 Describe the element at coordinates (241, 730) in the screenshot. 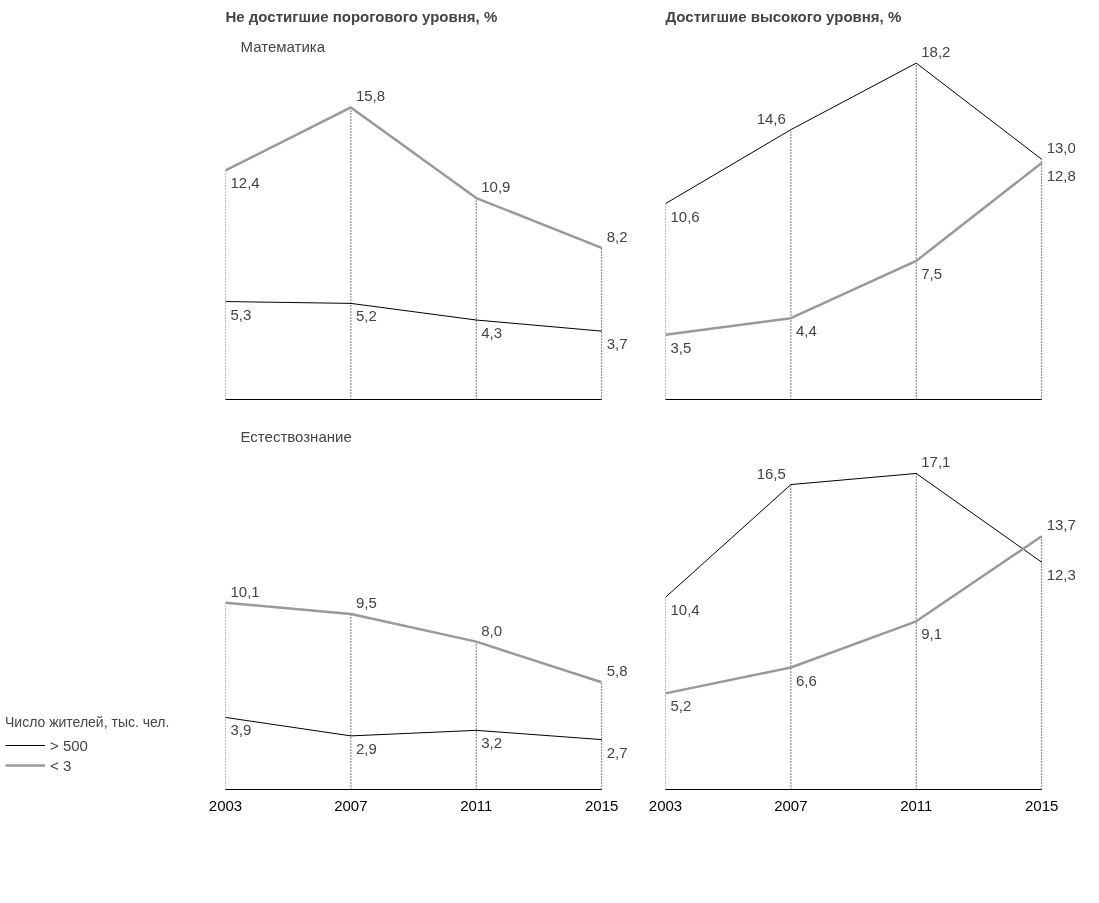

I see `data-label: 3,9` at that location.